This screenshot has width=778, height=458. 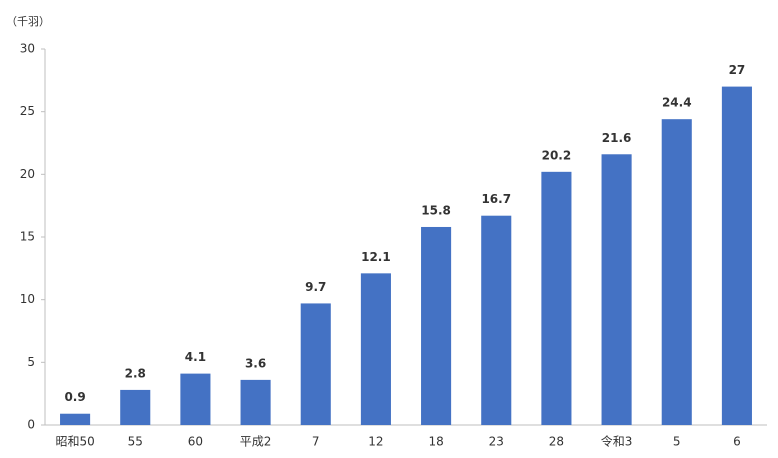 What do you see at coordinates (31, 425) in the screenshot?
I see `y-tick-label: 0` at bounding box center [31, 425].